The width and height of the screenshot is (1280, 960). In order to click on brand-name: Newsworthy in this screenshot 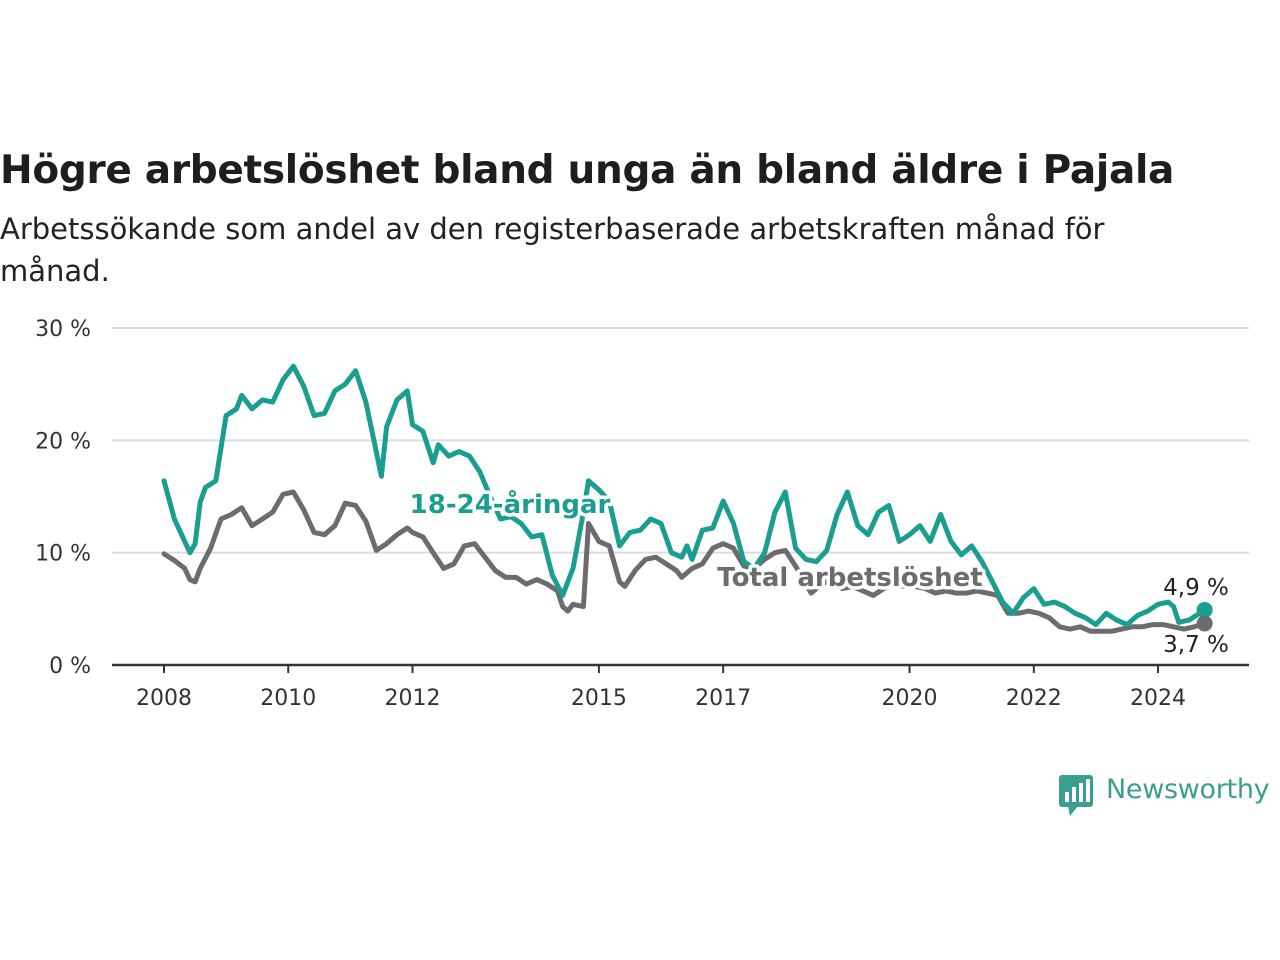, I will do `click(1188, 789)`.